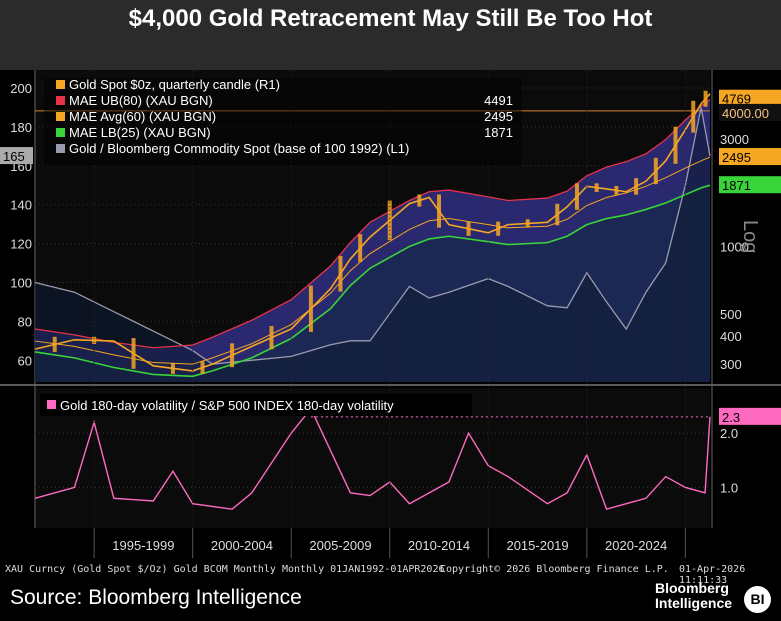 This screenshot has width=781, height=621. I want to click on ratio-badge, so click(16, 156).